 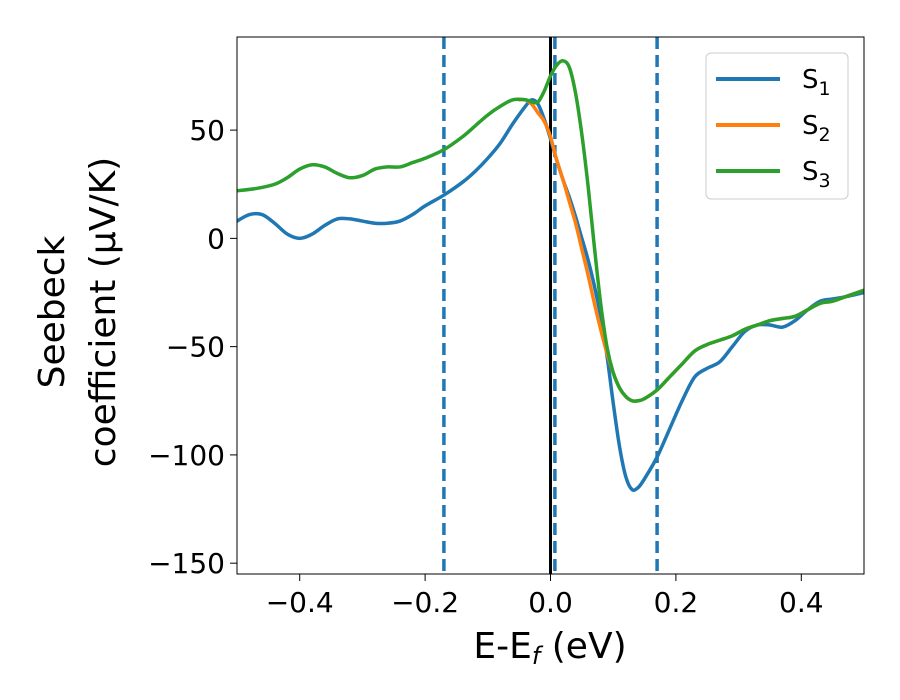 I want to click on y-axis-label: Seebeck coefficient (μV/K), so click(x=78, y=312).